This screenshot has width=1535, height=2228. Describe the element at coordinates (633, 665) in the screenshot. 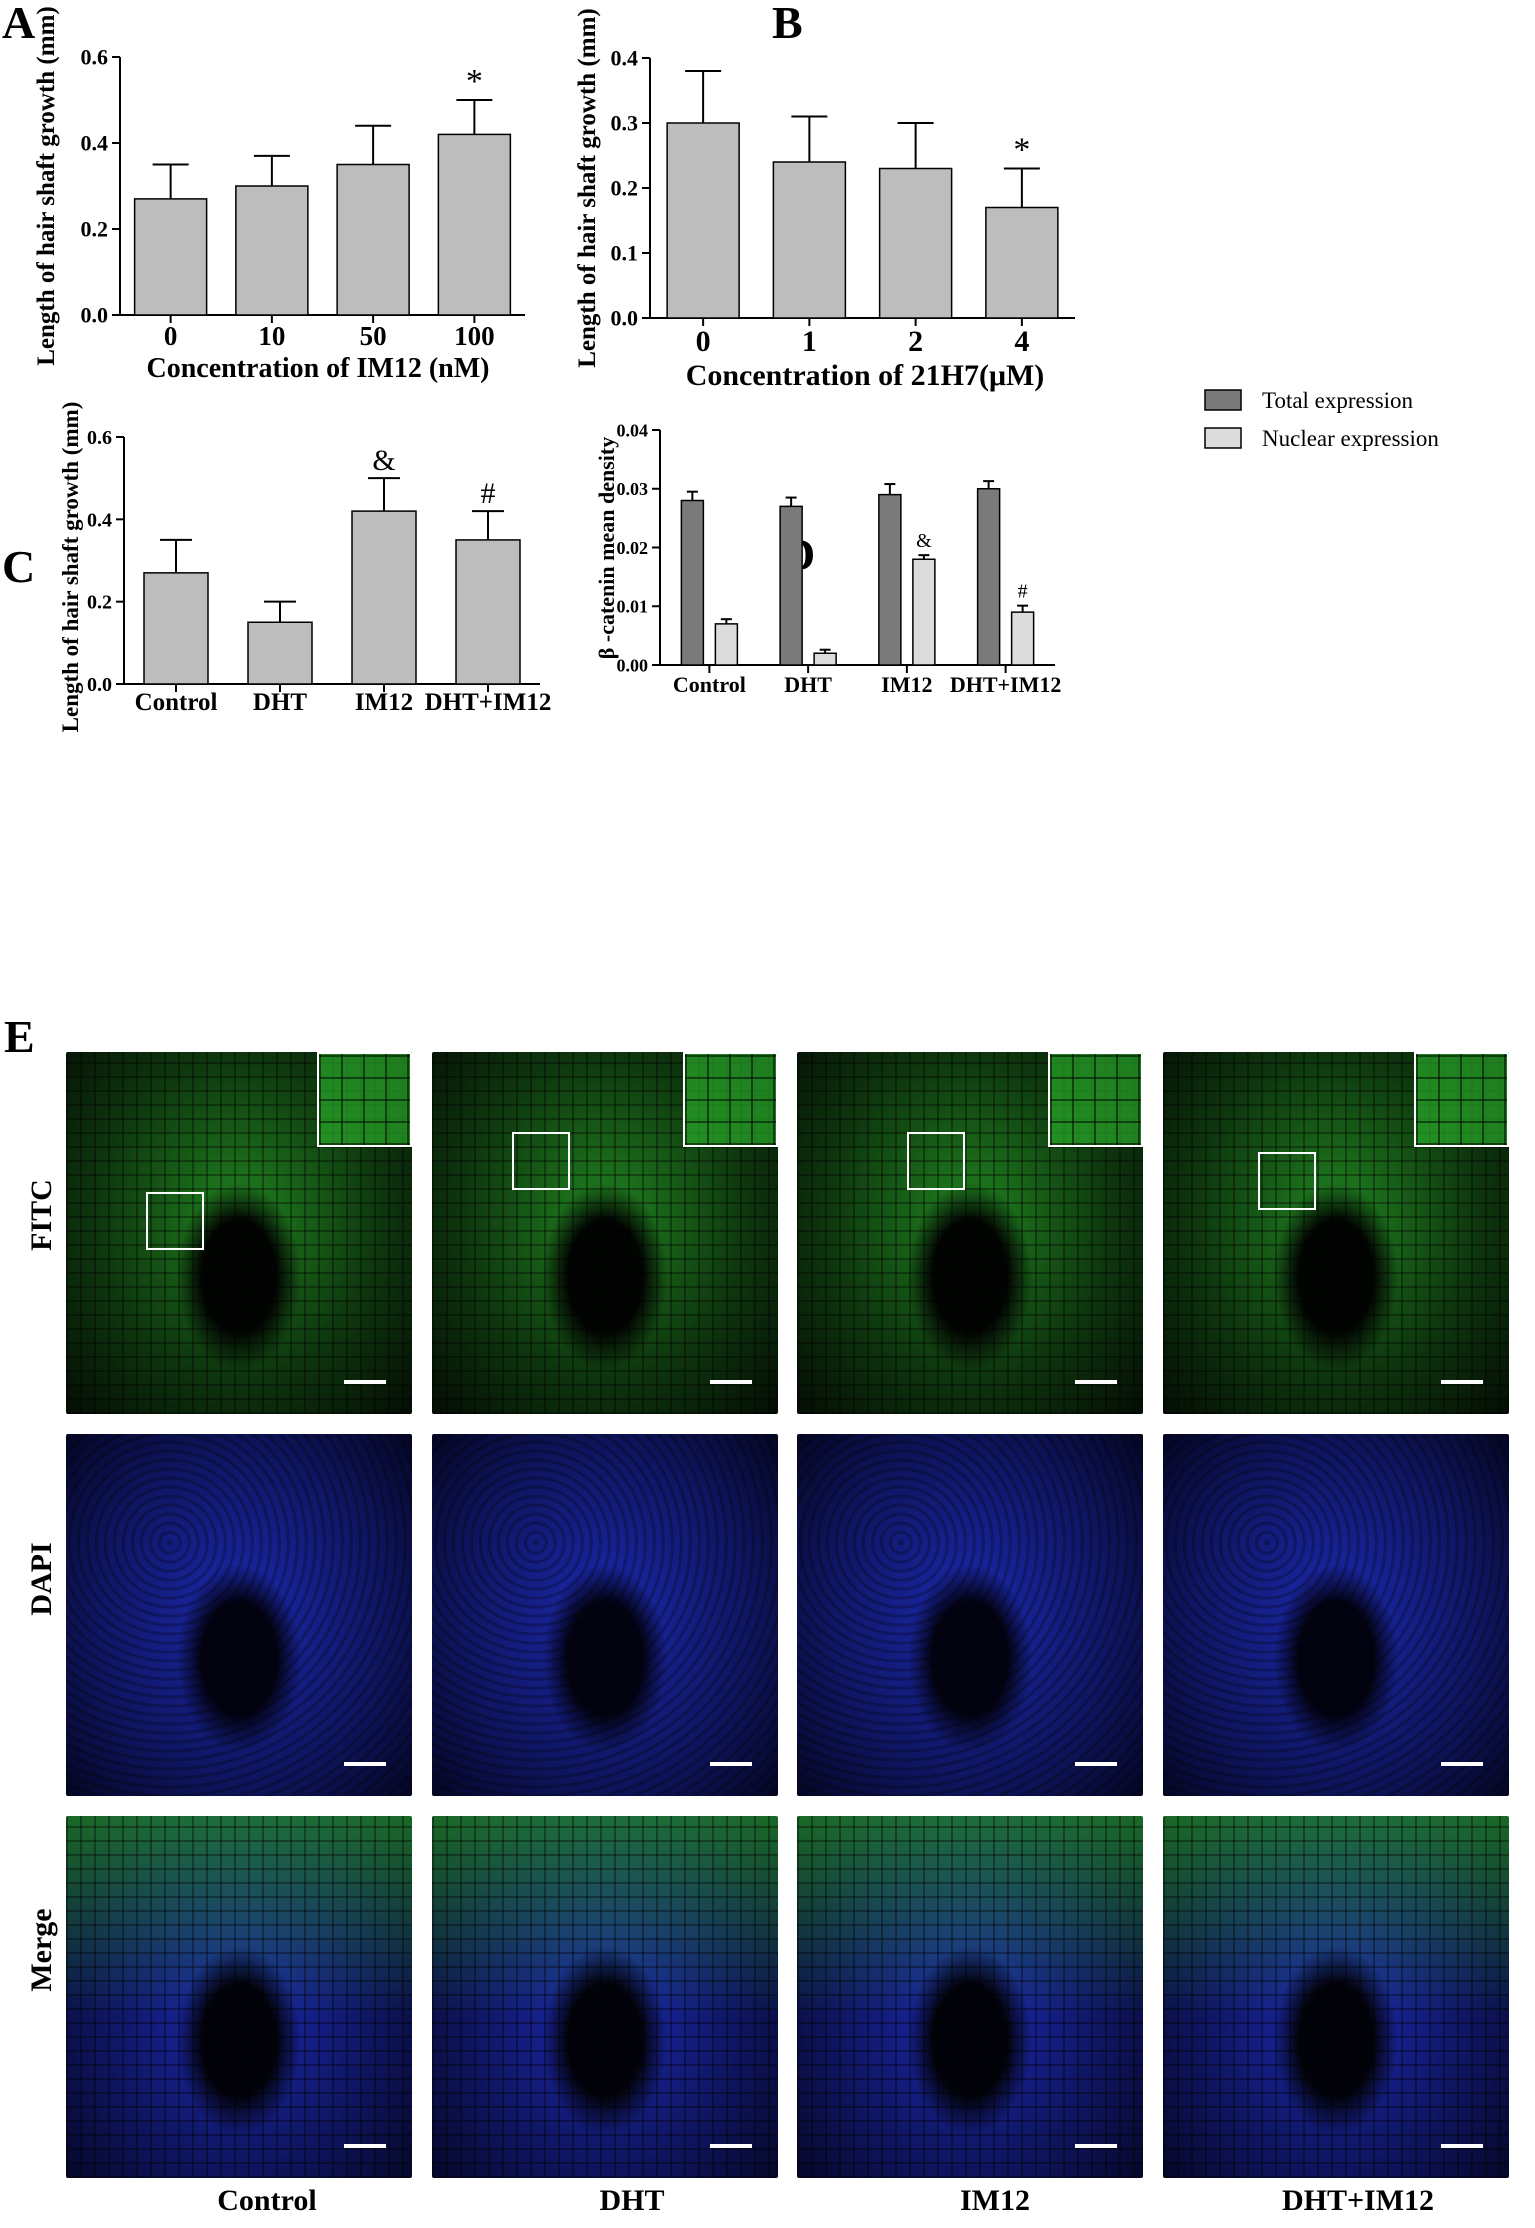

I see `y-tick-label: 0.00` at that location.